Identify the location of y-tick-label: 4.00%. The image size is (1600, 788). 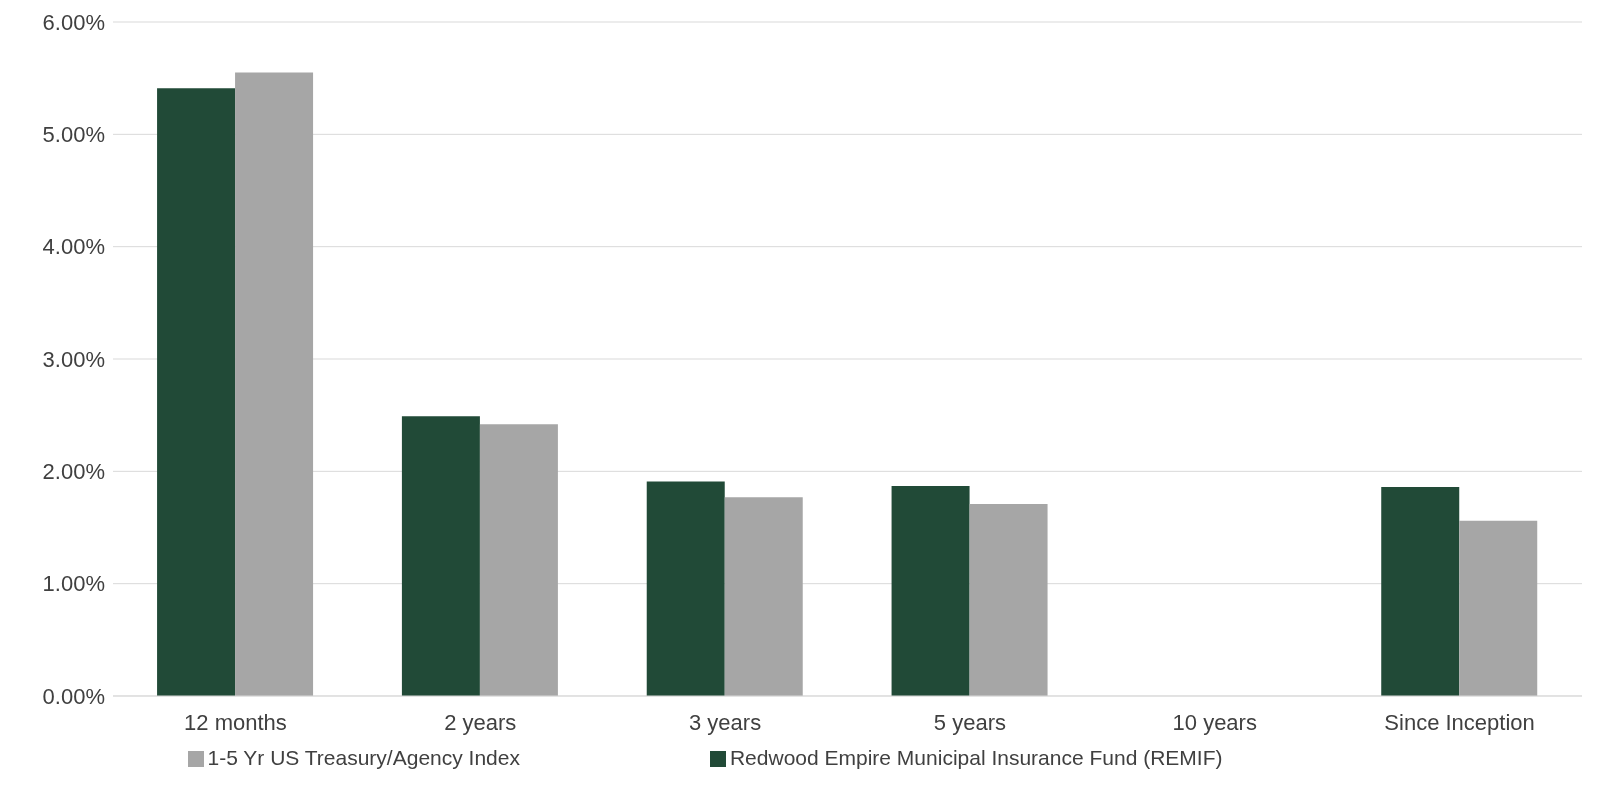
(73, 247).